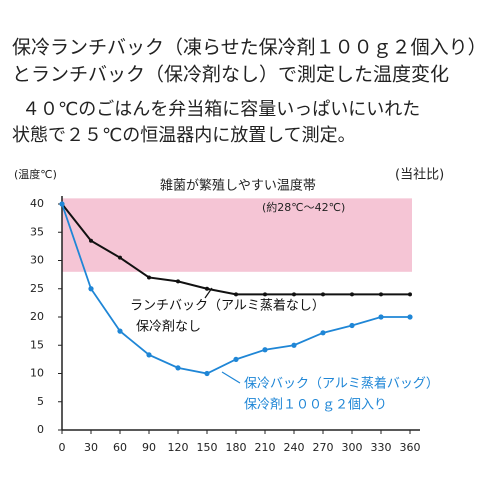 The image size is (500, 500). What do you see at coordinates (231, 377) in the screenshot?
I see `pointer` at bounding box center [231, 377].